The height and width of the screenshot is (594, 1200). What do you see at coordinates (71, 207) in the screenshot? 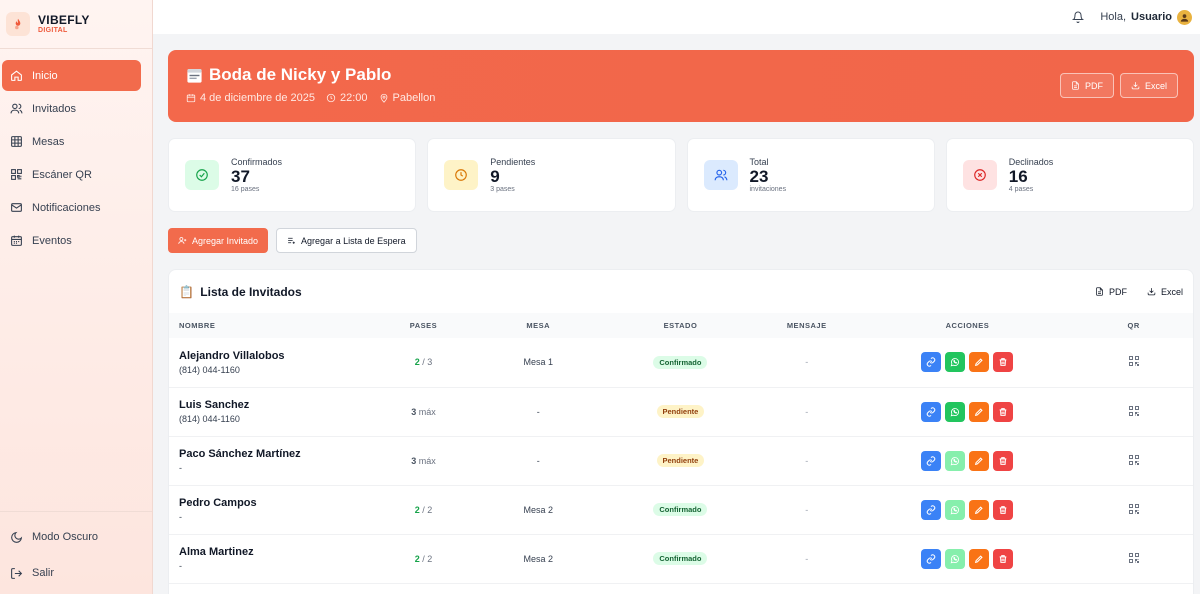
I see `sidebar-item-notificaciones: Notificaciones` at bounding box center [71, 207].